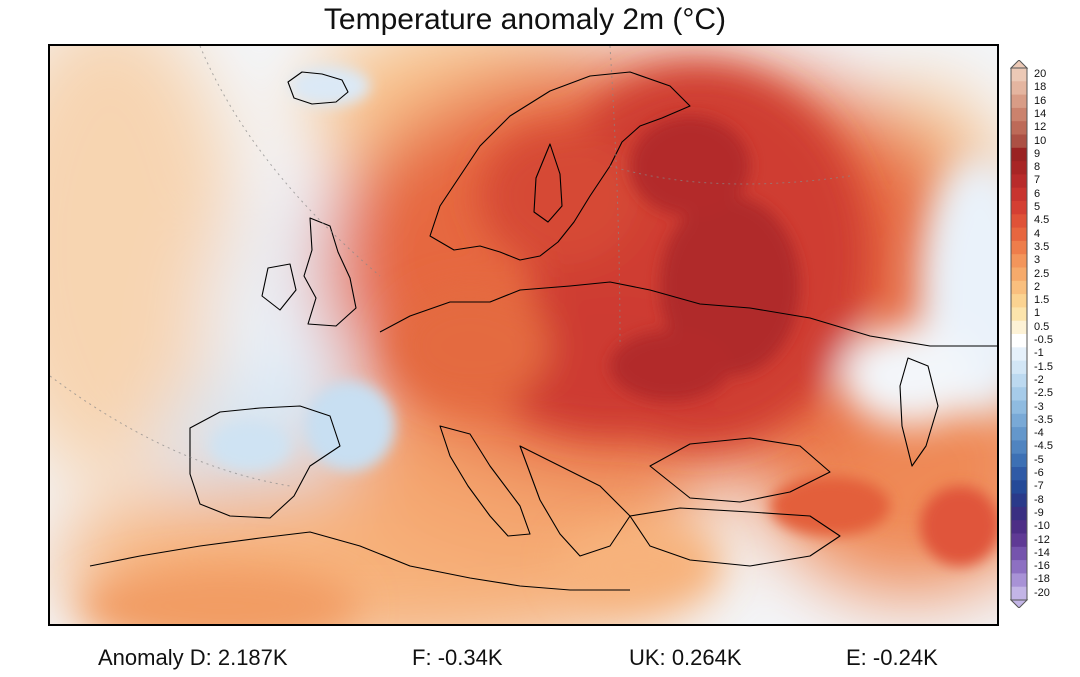  Describe the element at coordinates (1040, 127) in the screenshot. I see `colorbar-tick-label: 12` at that location.